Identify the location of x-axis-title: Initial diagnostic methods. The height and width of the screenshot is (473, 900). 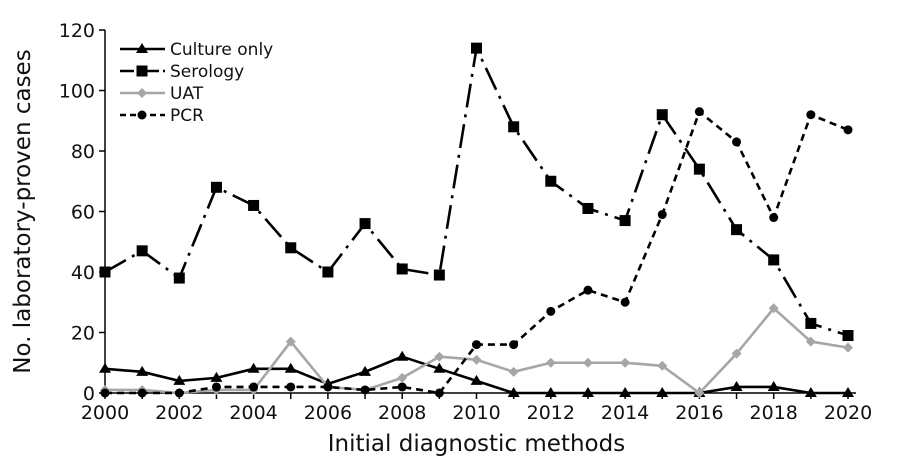
(476, 444).